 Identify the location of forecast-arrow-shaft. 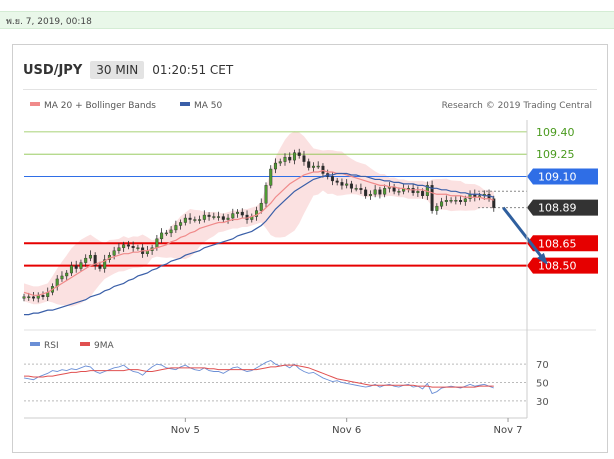
(525, 235).